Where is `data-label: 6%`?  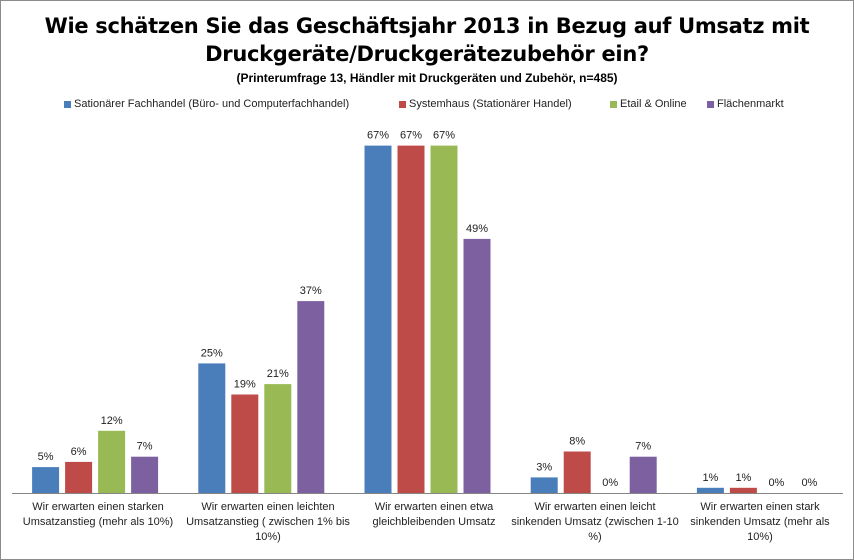 data-label: 6% is located at coordinates (79, 452).